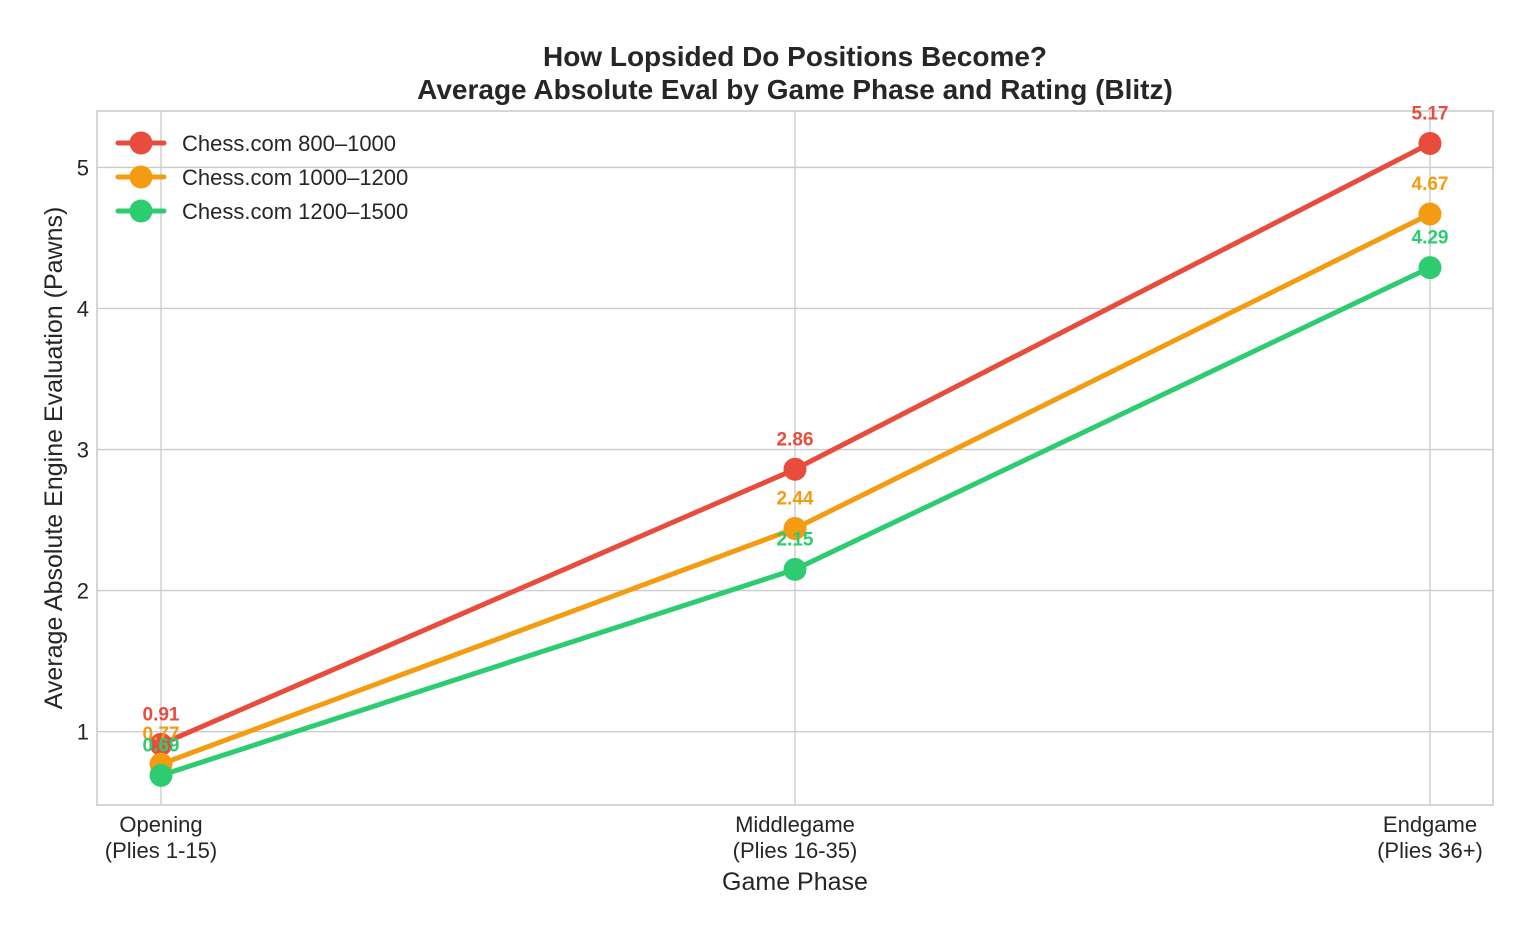 The height and width of the screenshot is (940, 1538). What do you see at coordinates (1430, 113) in the screenshot?
I see `data-label: 5.17` at bounding box center [1430, 113].